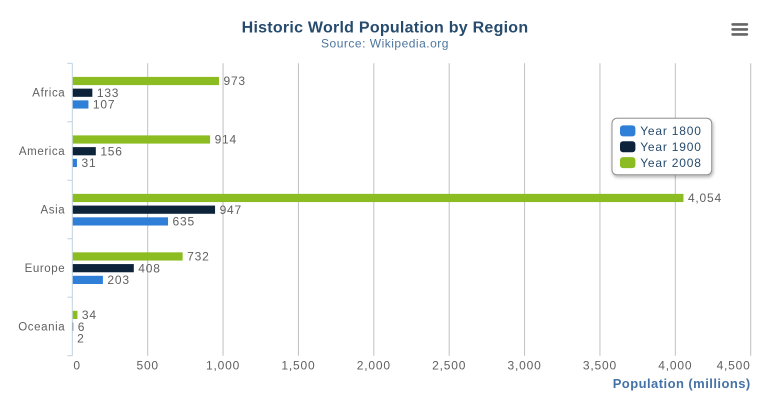 This screenshot has width=769, height=416. What do you see at coordinates (76, 366) in the screenshot?
I see `svg-text: 0` at bounding box center [76, 366].